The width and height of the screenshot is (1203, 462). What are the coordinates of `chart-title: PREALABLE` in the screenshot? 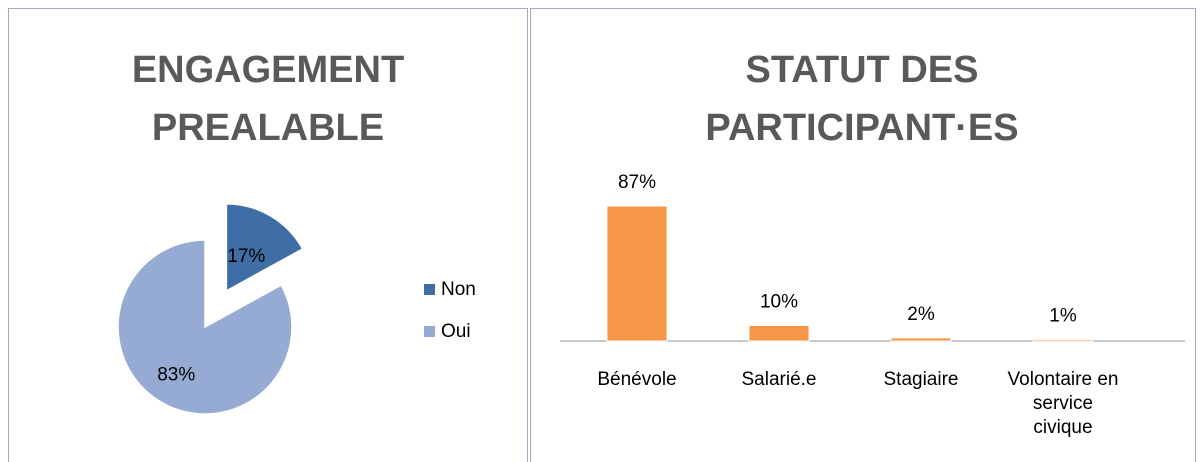 It's located at (268, 128).